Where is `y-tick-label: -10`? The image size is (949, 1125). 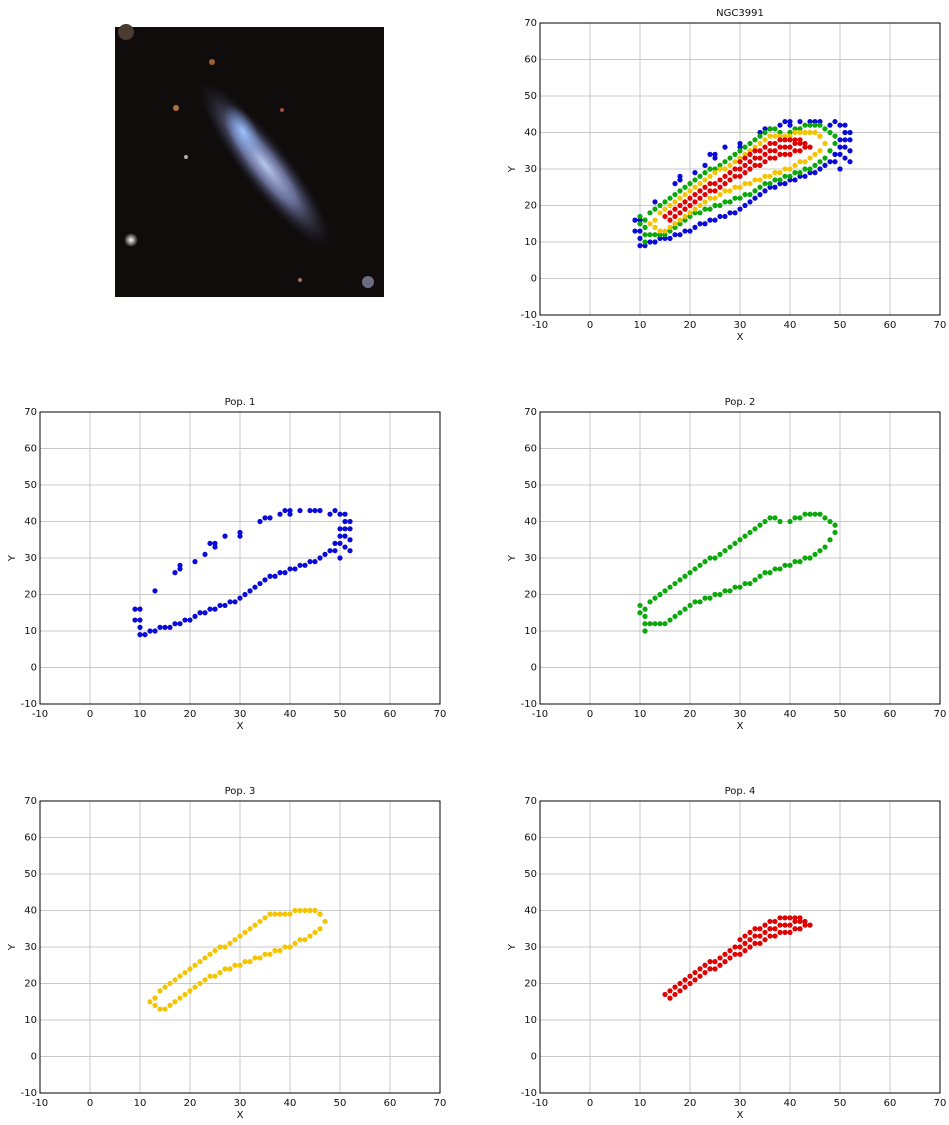
y-tick-label: -10 is located at coordinates (529, 704).